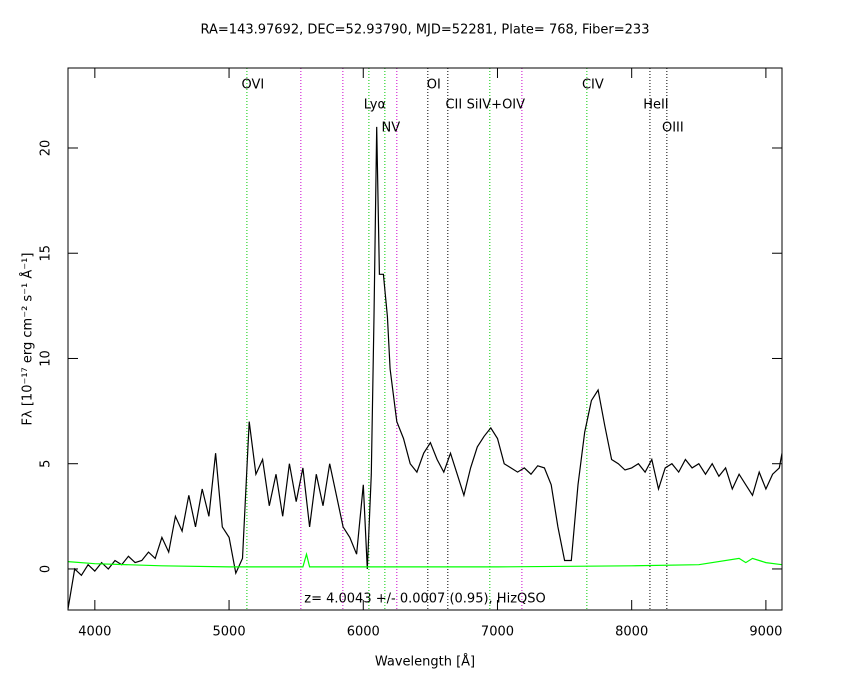  I want to click on feature-label: CII, so click(453, 105).